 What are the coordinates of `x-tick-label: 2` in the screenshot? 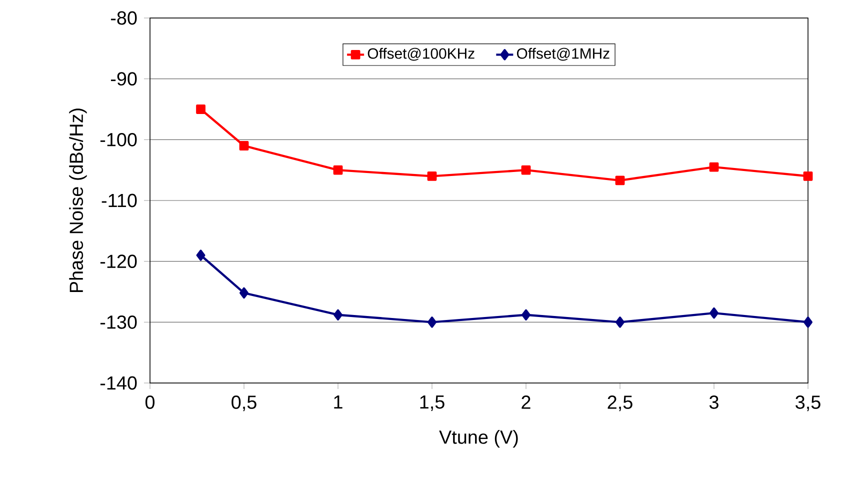 It's located at (526, 402).